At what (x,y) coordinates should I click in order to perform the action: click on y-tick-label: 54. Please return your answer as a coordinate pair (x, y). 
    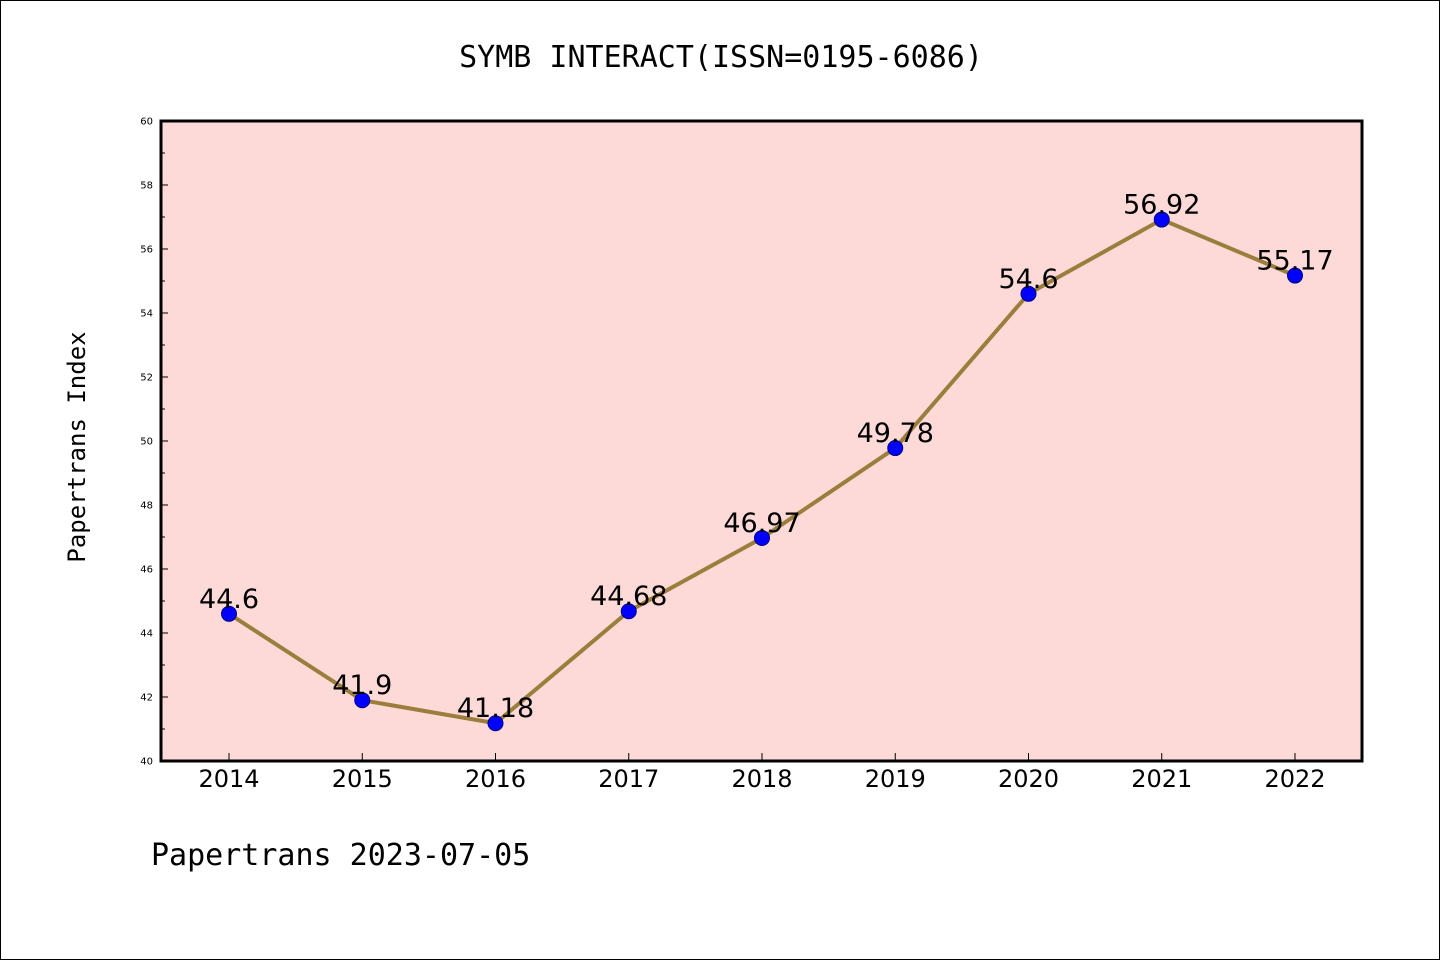
    Looking at the image, I should click on (146, 314).